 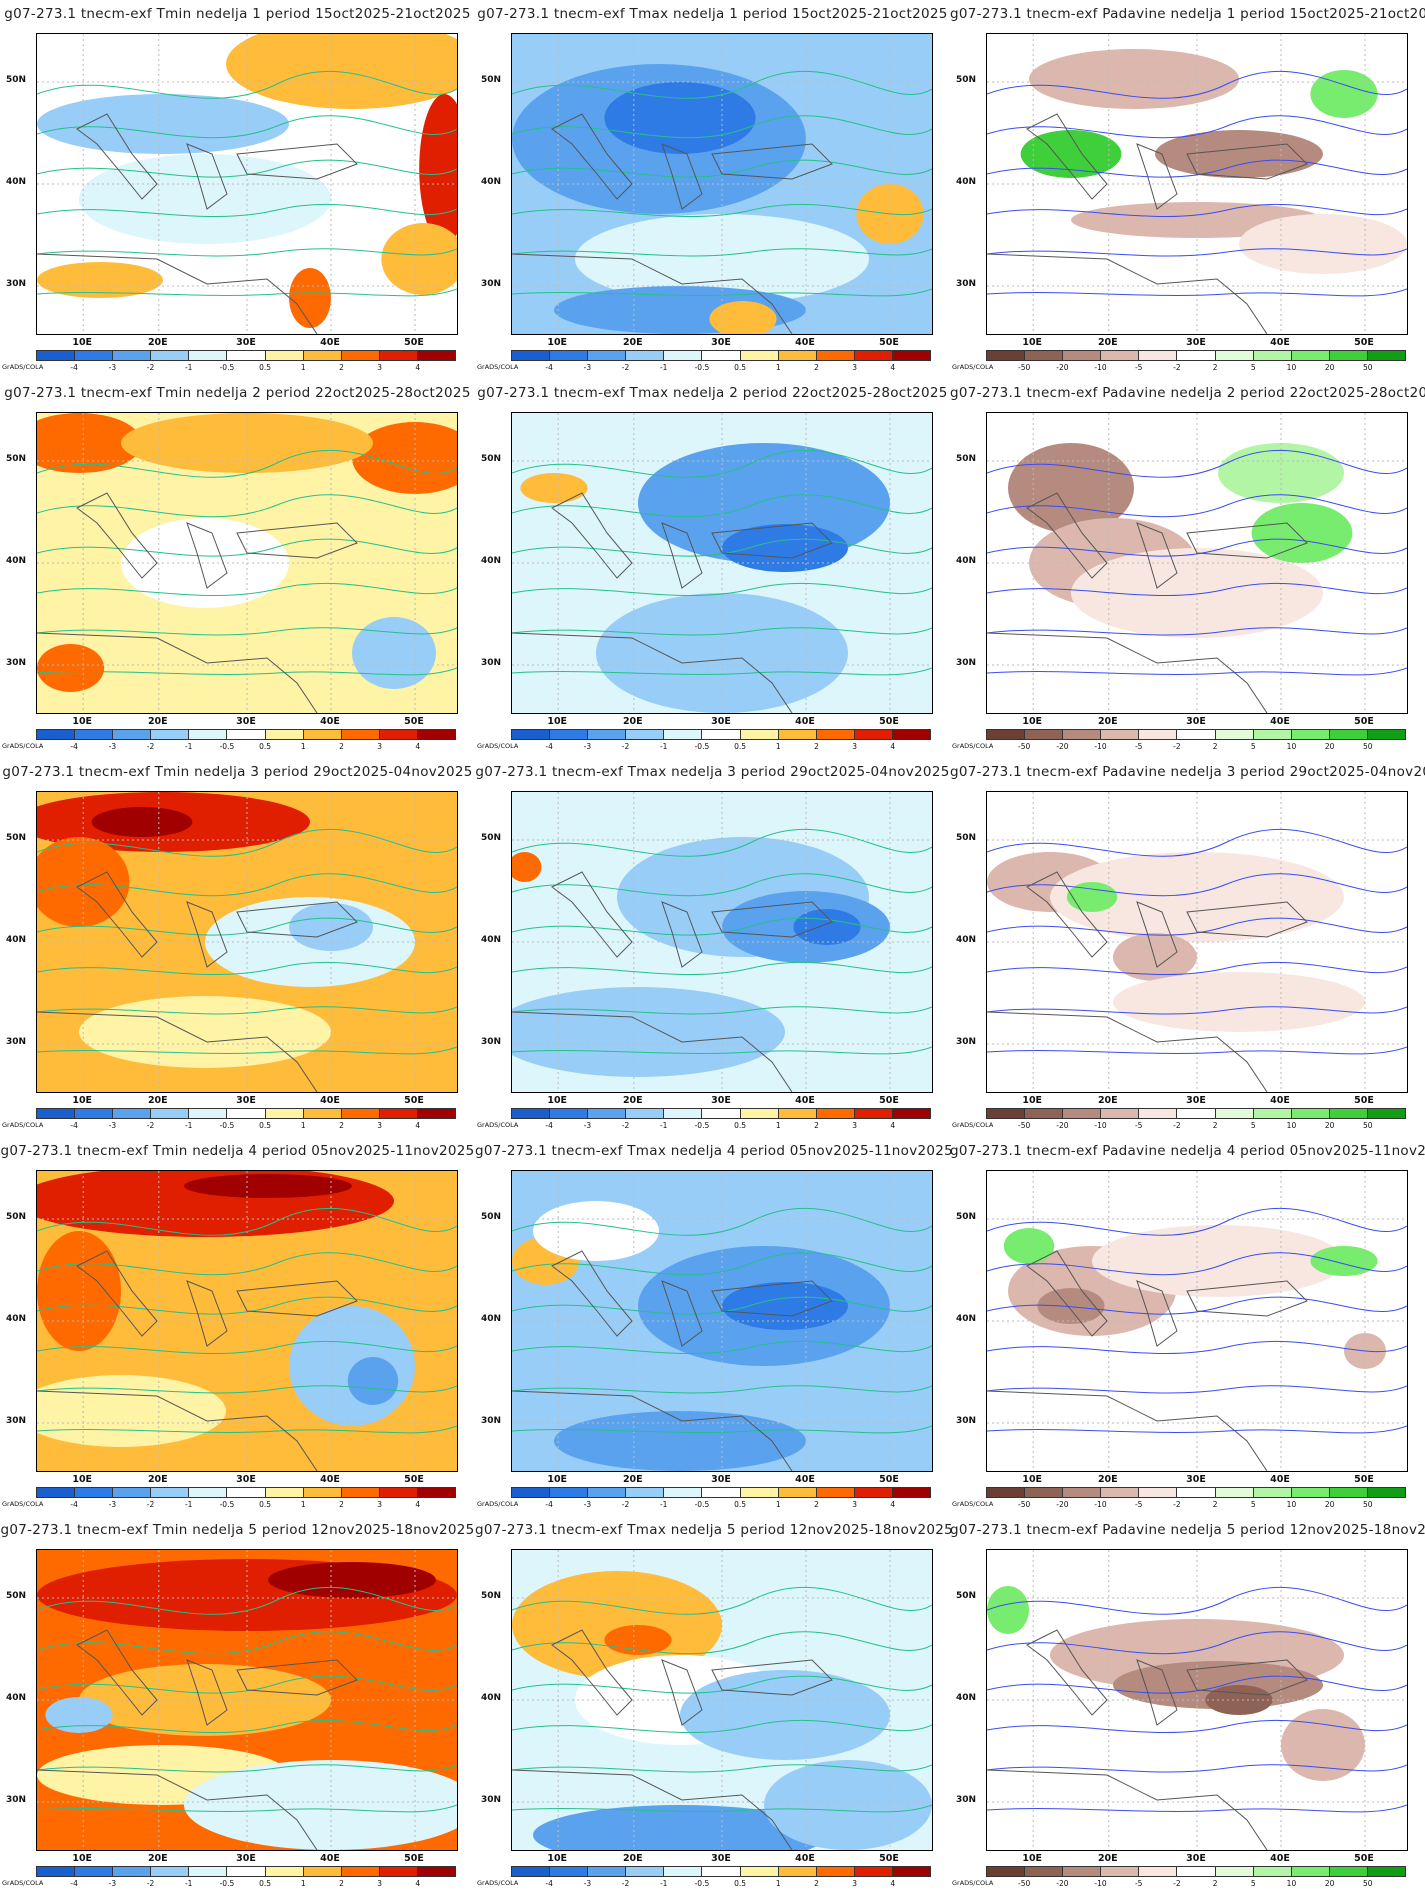 I want to click on colorbar-label: -5, so click(x=1138, y=746).